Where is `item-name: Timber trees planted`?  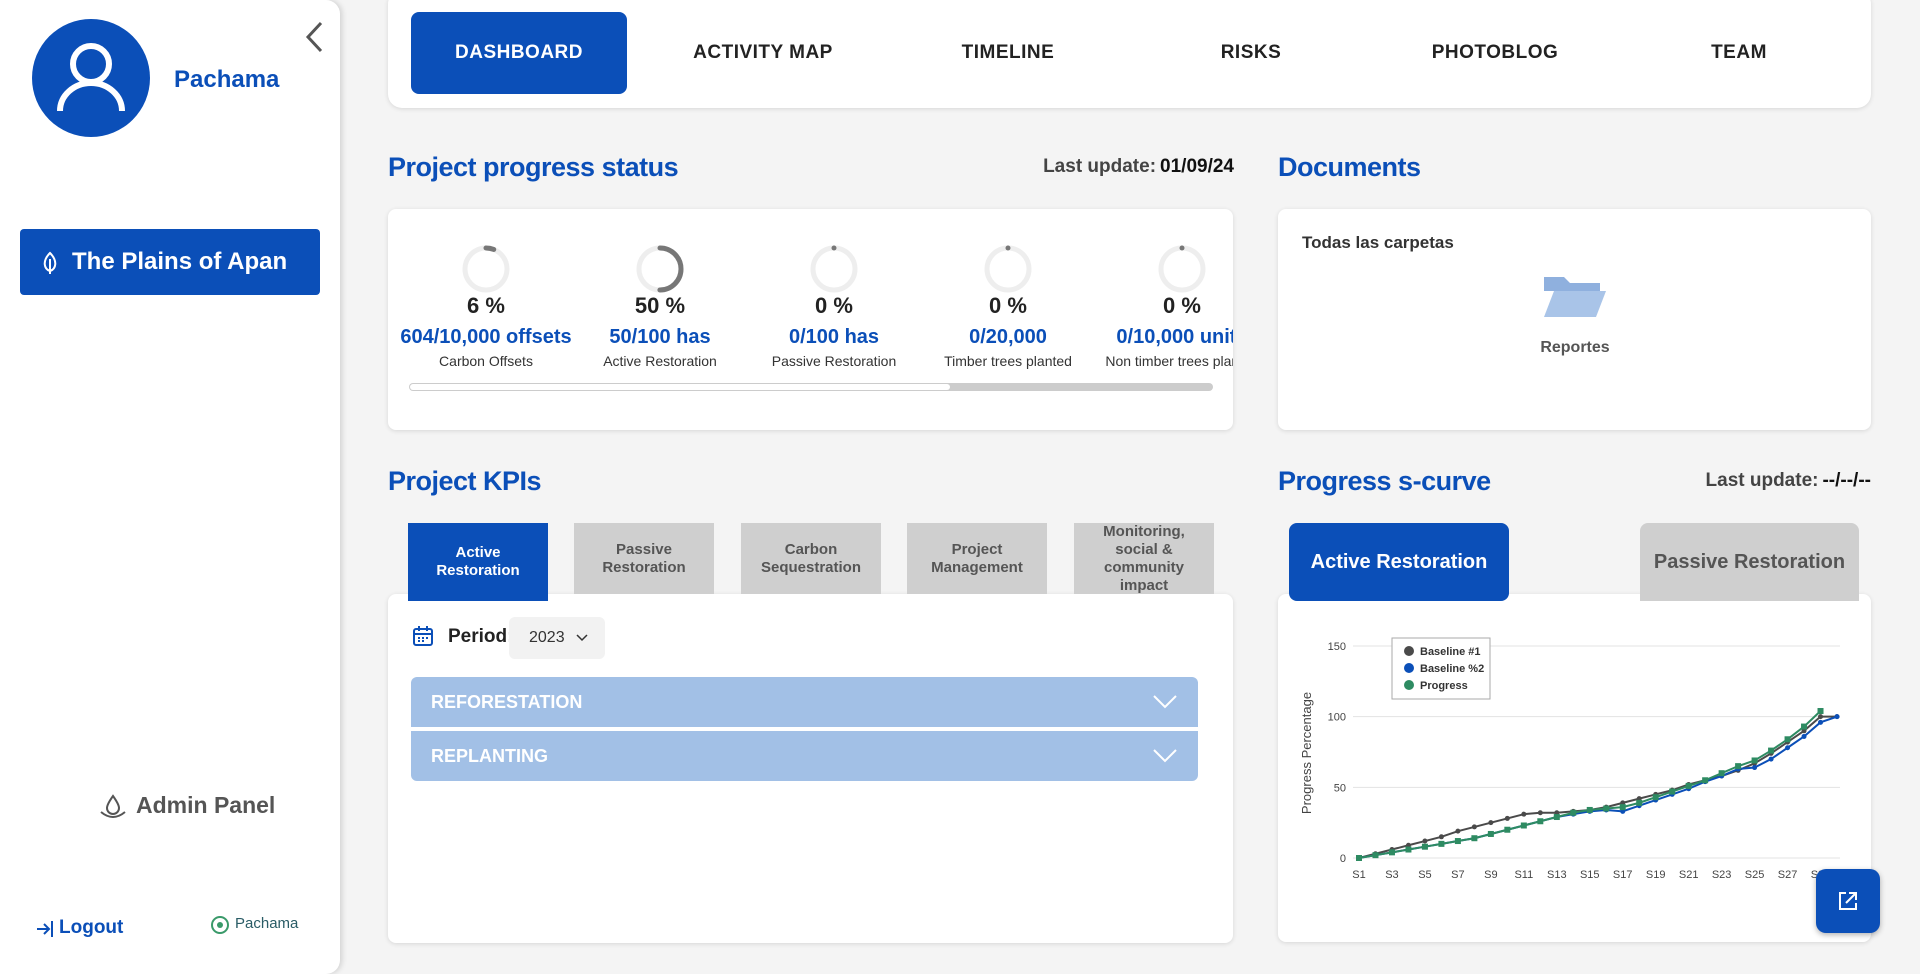 item-name: Timber trees planted is located at coordinates (1008, 361).